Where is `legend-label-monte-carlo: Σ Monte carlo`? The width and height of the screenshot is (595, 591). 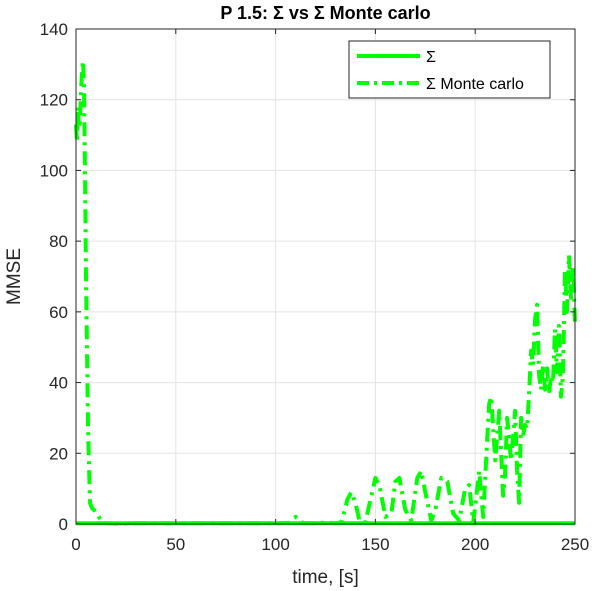
legend-label-monte-carlo: Σ Monte carlo is located at coordinates (475, 84).